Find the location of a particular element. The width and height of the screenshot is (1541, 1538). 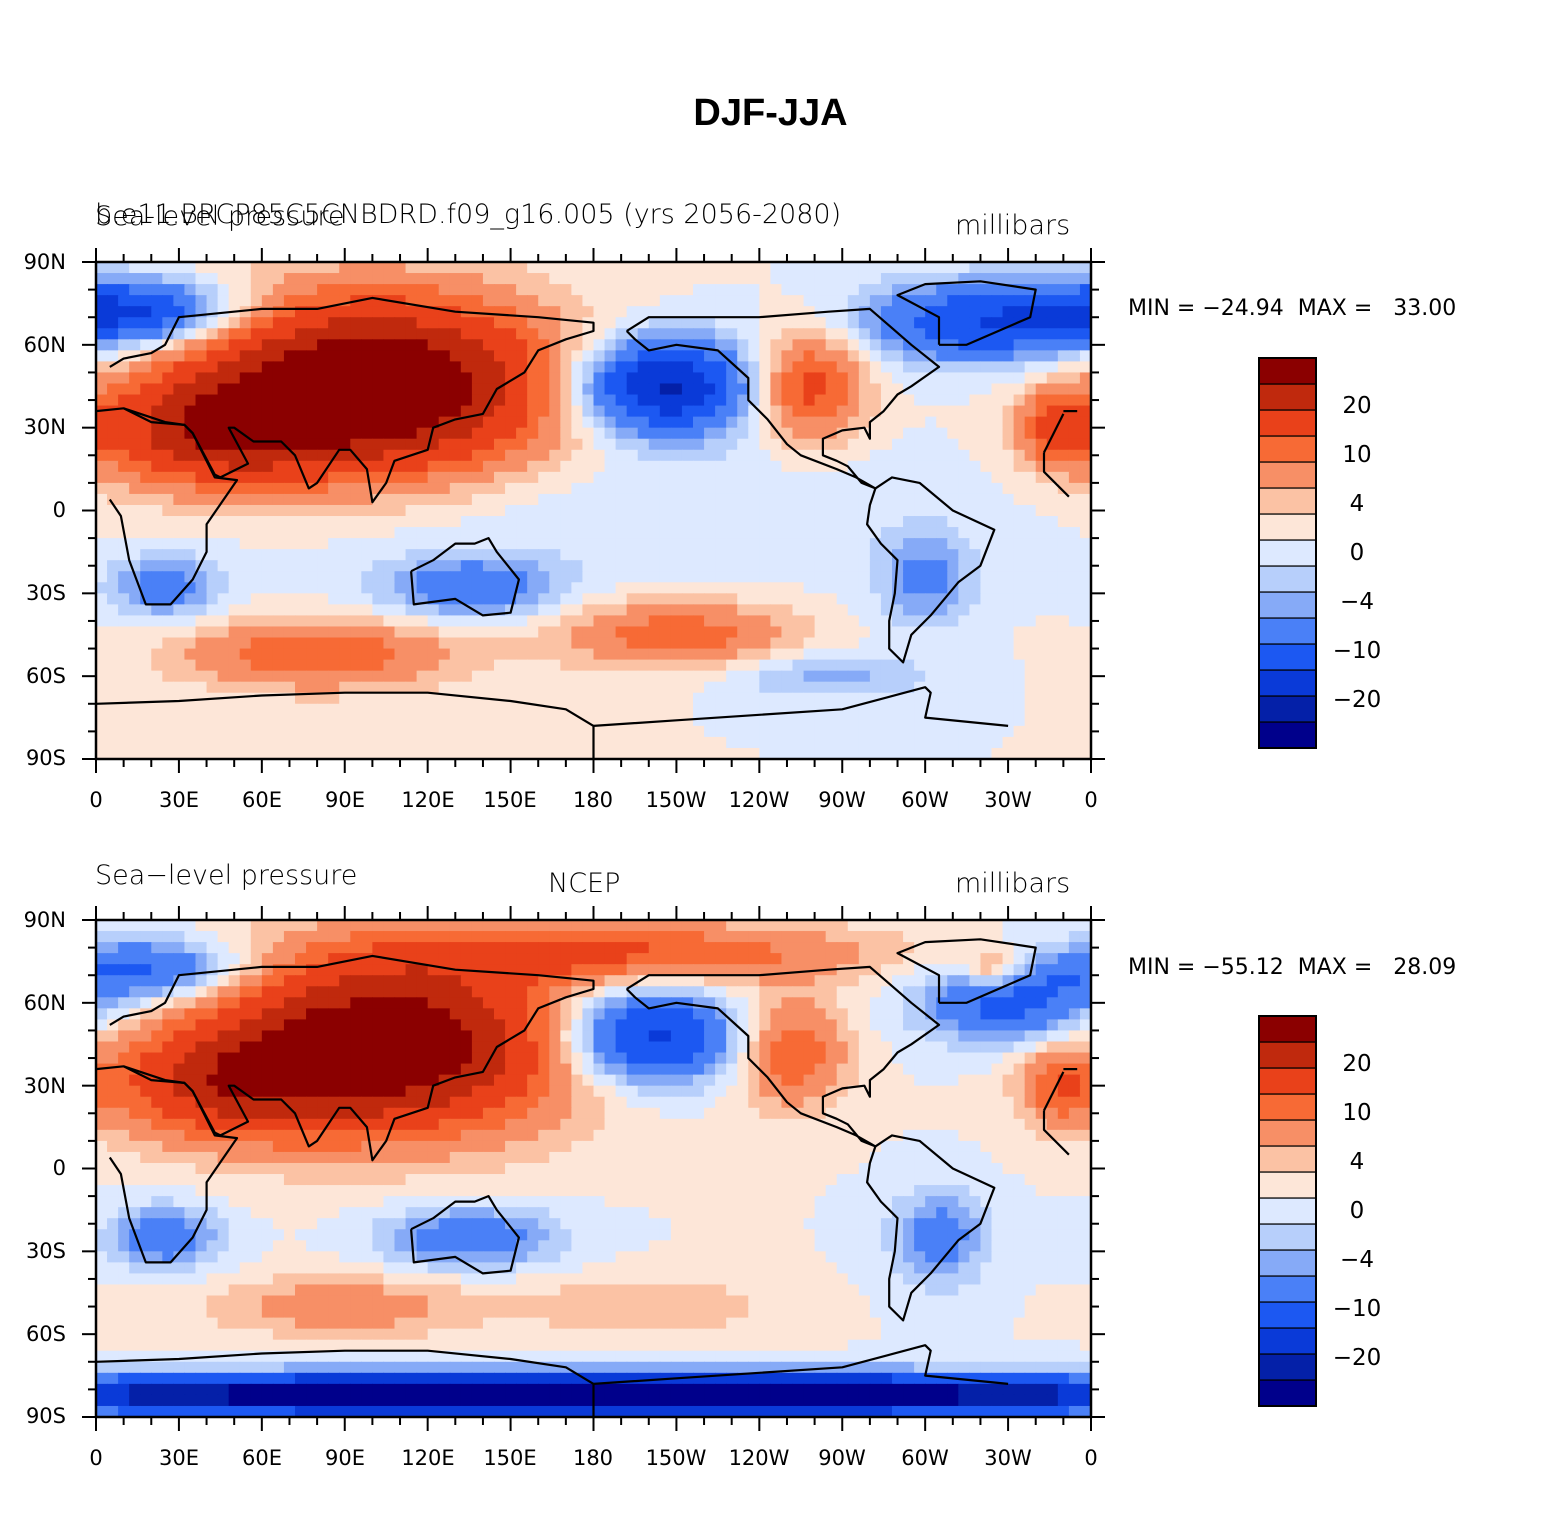

panel2-xtick: 120W is located at coordinates (759, 1458).